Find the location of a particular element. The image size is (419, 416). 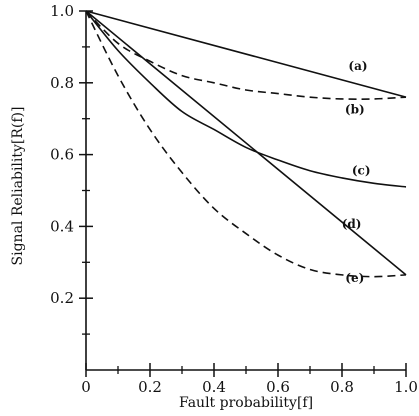

series-label-2: (c) is located at coordinates (361, 170).